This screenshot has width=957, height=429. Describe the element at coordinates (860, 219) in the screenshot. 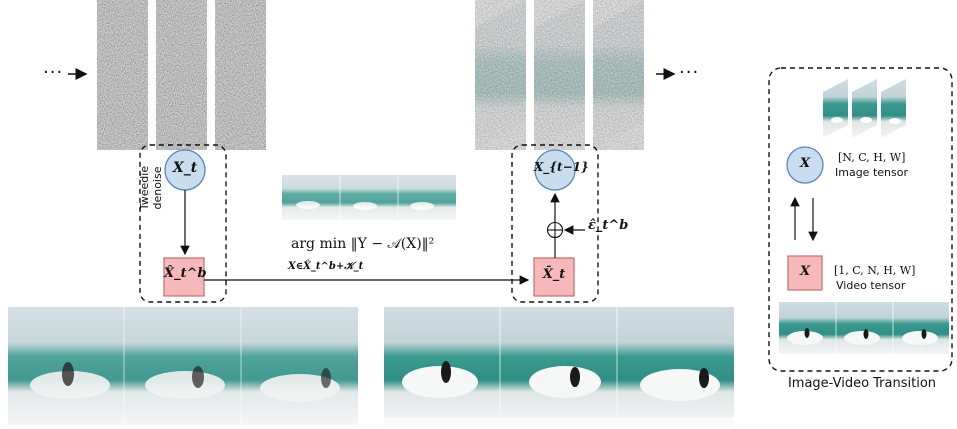

I see `dashed-box-transition` at that location.